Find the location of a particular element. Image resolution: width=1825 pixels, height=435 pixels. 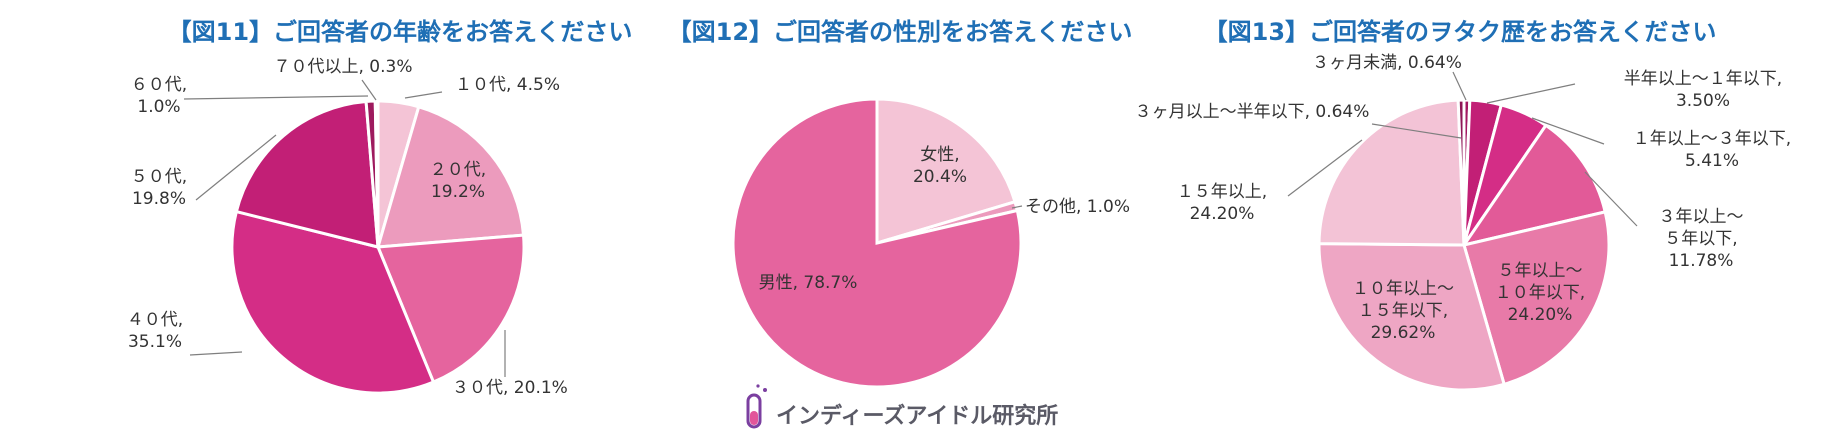

logo: インディーズアイドル研究所 is located at coordinates (902, 406).